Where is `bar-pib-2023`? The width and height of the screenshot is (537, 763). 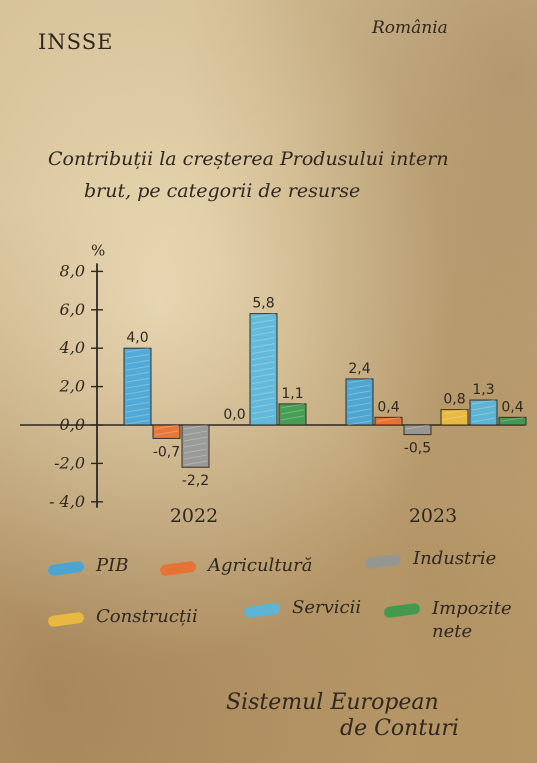 bar-pib-2023 is located at coordinates (359, 402).